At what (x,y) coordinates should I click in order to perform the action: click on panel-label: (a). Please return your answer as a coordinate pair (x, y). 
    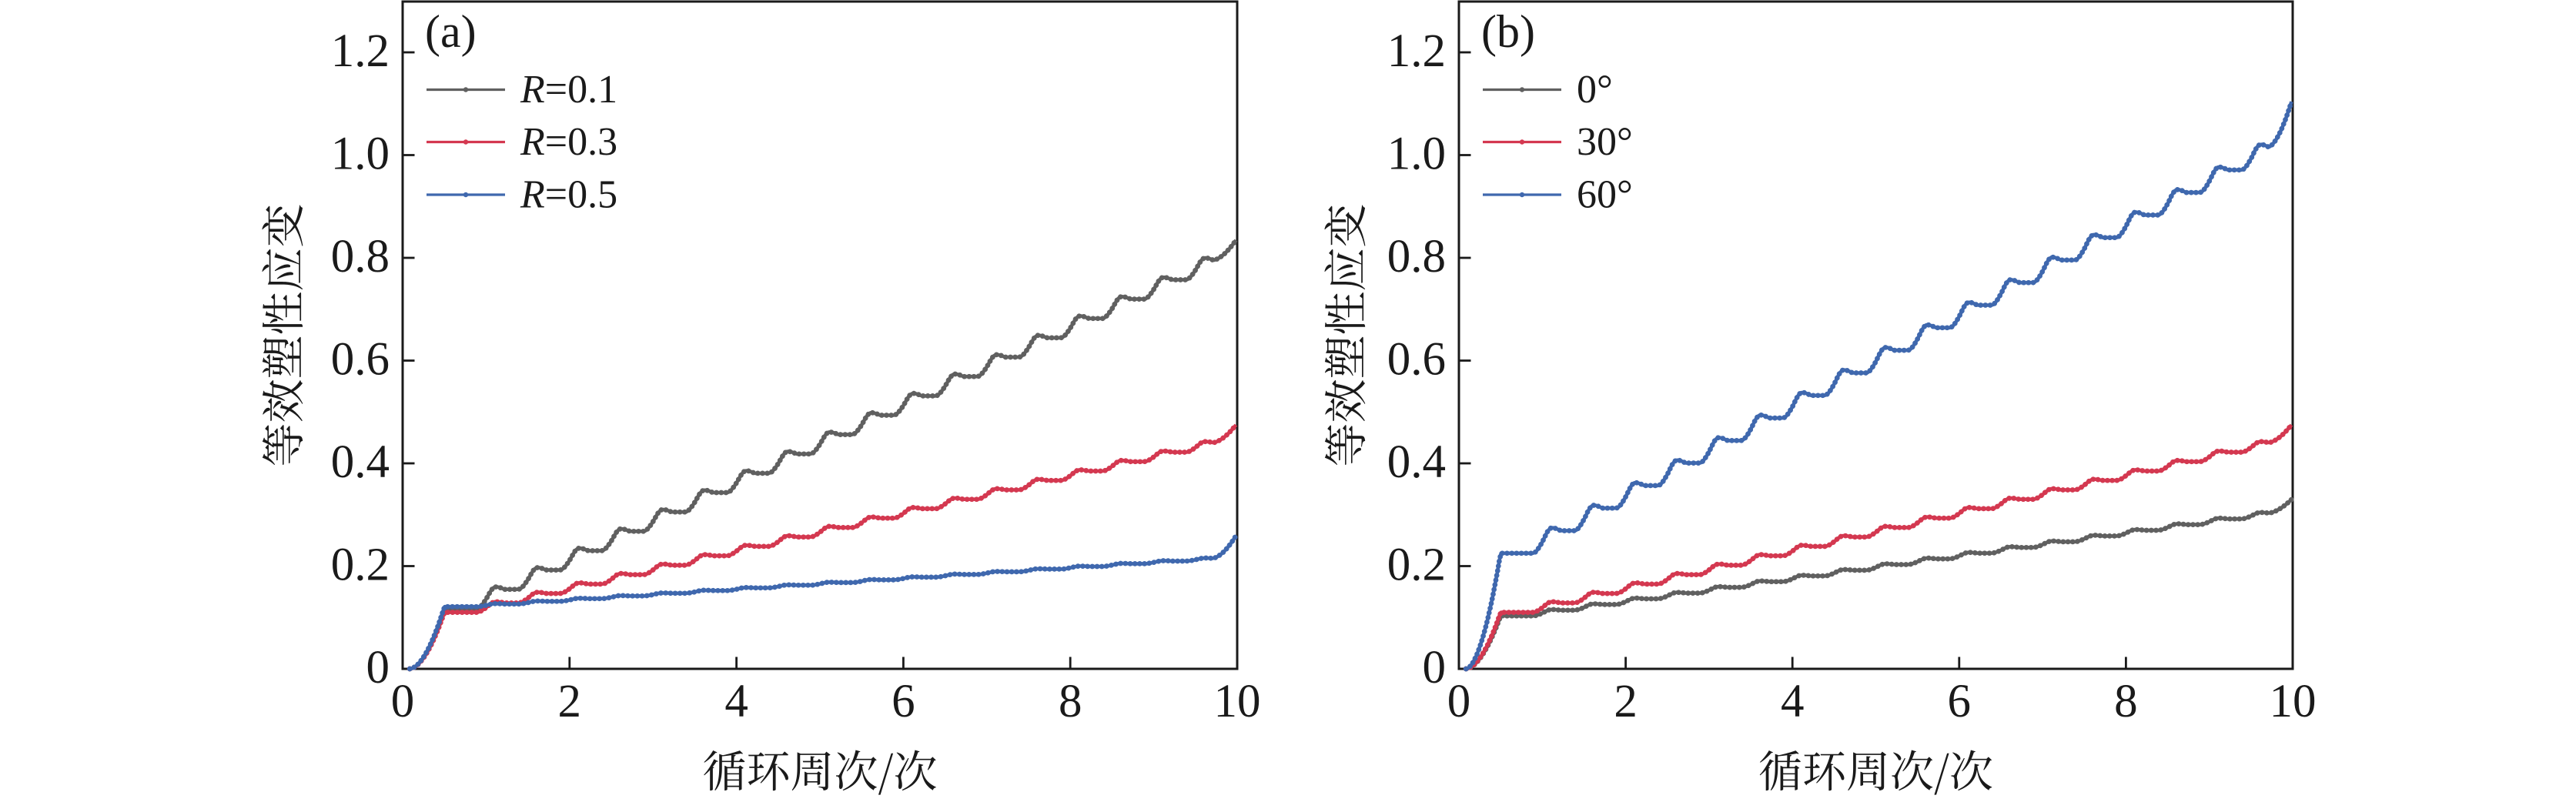
    Looking at the image, I should click on (451, 32).